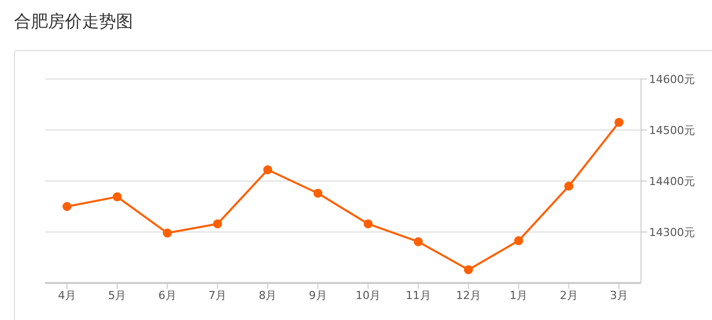 The height and width of the screenshot is (320, 712). I want to click on x-tick-label: 10月, so click(368, 295).